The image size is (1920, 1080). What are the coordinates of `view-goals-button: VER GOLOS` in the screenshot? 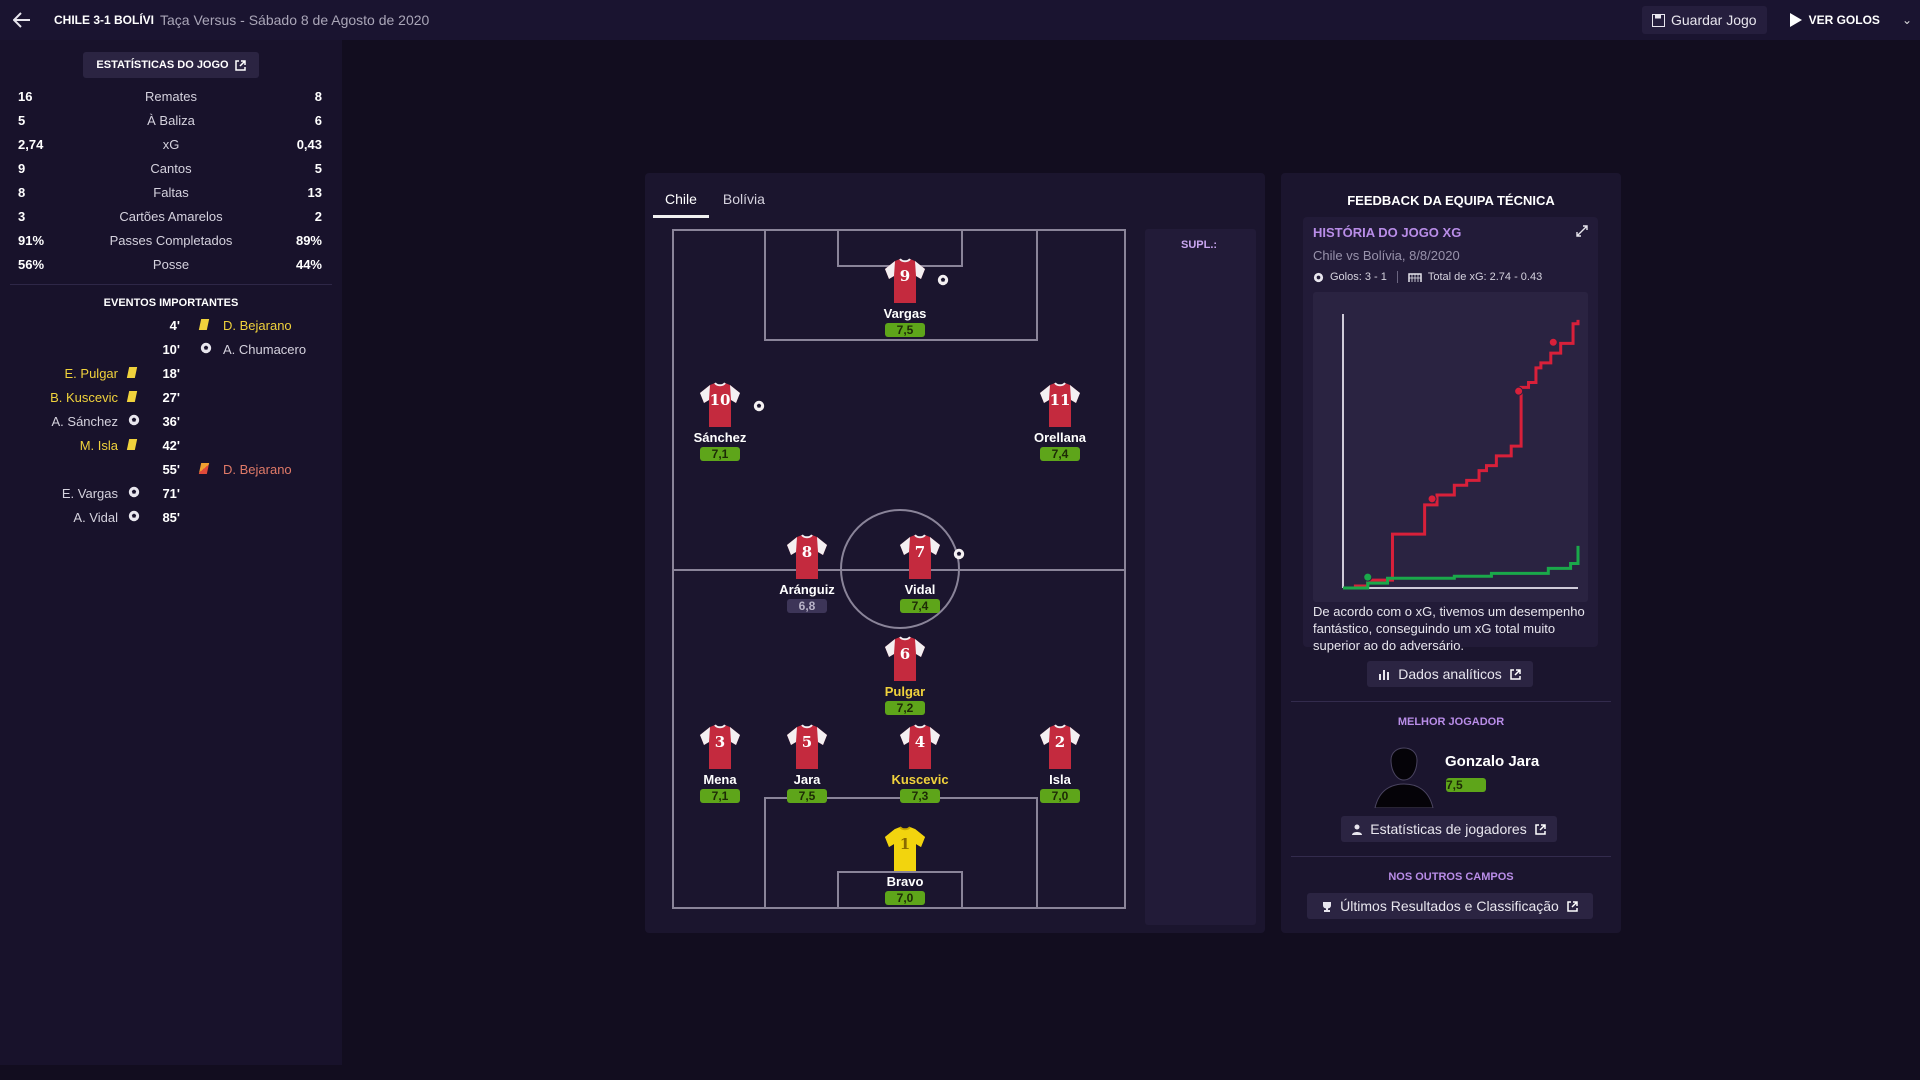 It's located at (1834, 20).